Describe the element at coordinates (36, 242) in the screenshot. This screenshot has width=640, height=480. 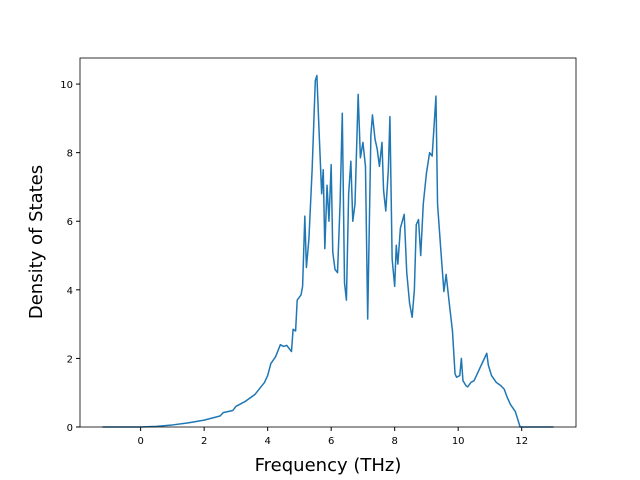
I see `y-axis-label: Density of States` at that location.